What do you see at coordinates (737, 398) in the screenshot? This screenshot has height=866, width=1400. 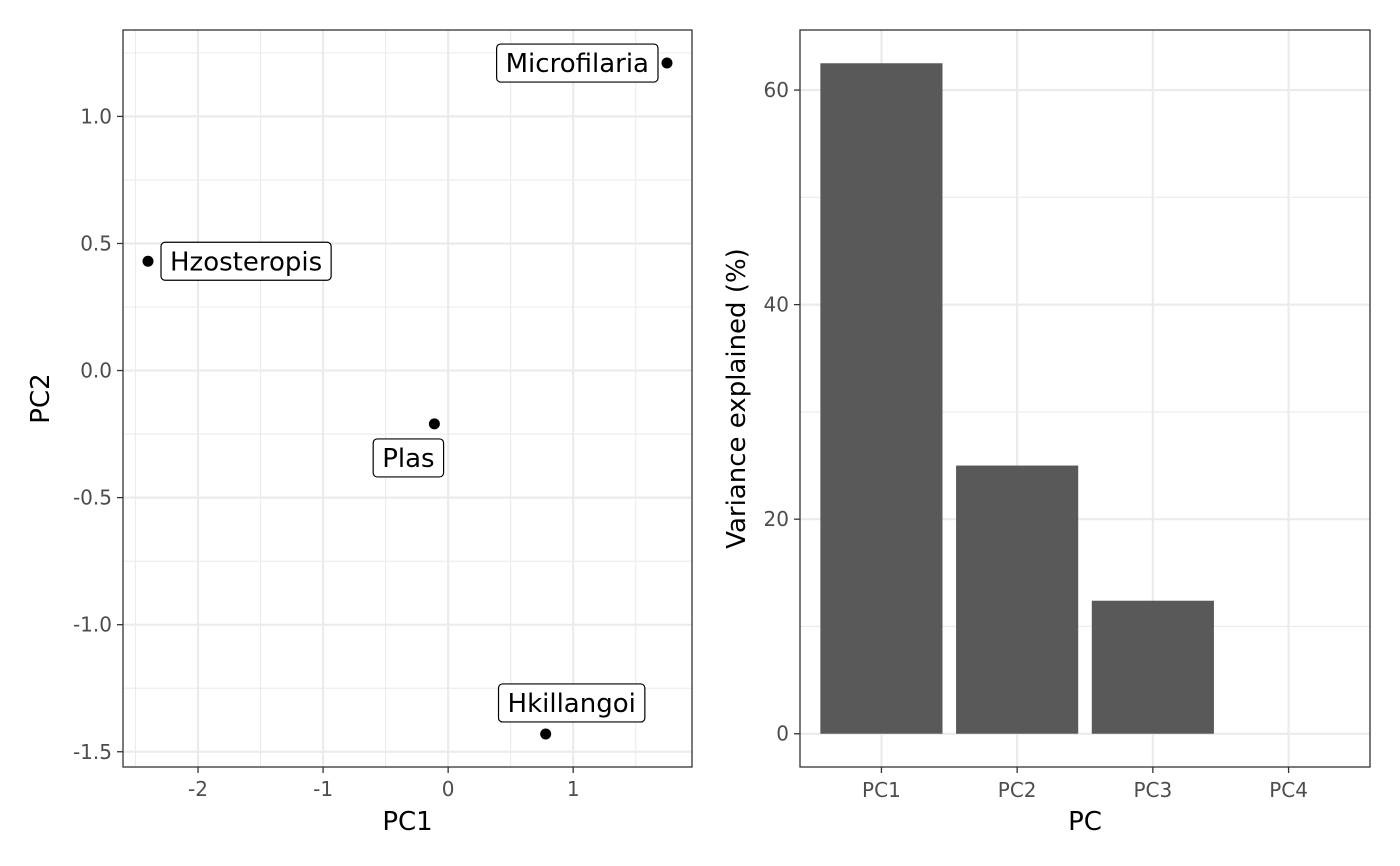 I see `y-axis-title: Variance explained (%)` at bounding box center [737, 398].